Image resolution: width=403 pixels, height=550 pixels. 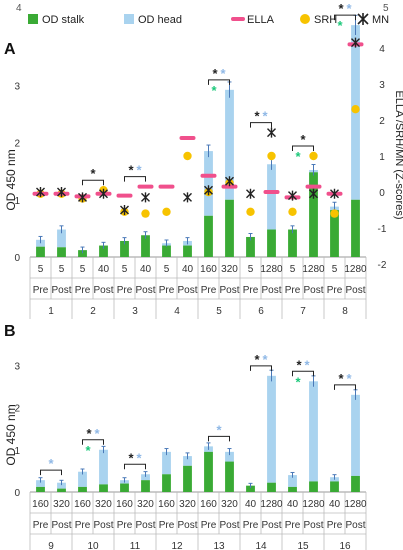 I want to click on panel-b-y-tick-label: 1, so click(x=17, y=451).